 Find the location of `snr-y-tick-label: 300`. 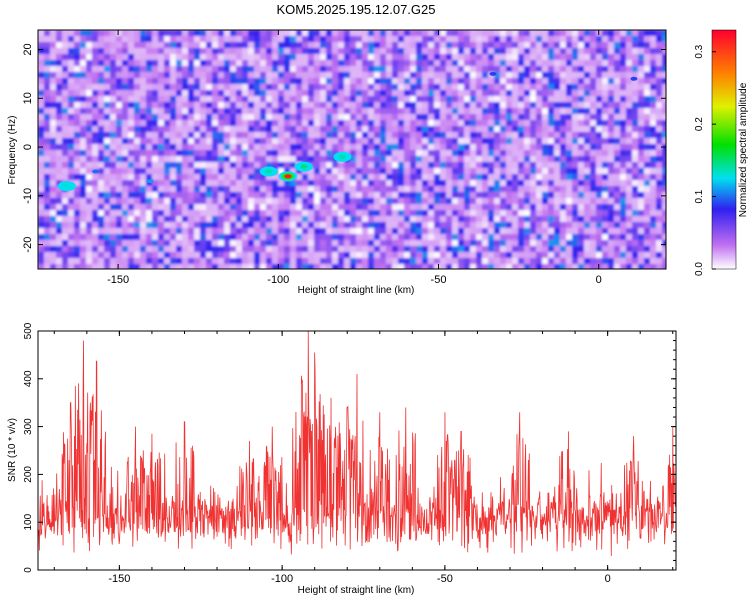

snr-y-tick-label: 300 is located at coordinates (28, 426).